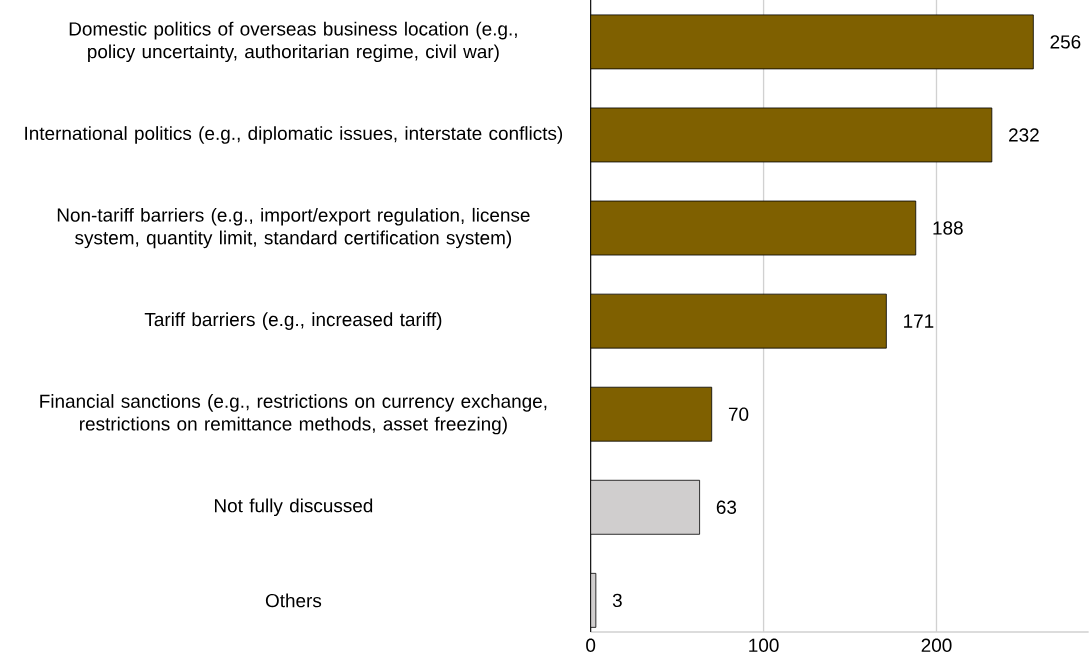 The height and width of the screenshot is (669, 1089). What do you see at coordinates (764, 645) in the screenshot?
I see `x-tick-label: 100` at bounding box center [764, 645].